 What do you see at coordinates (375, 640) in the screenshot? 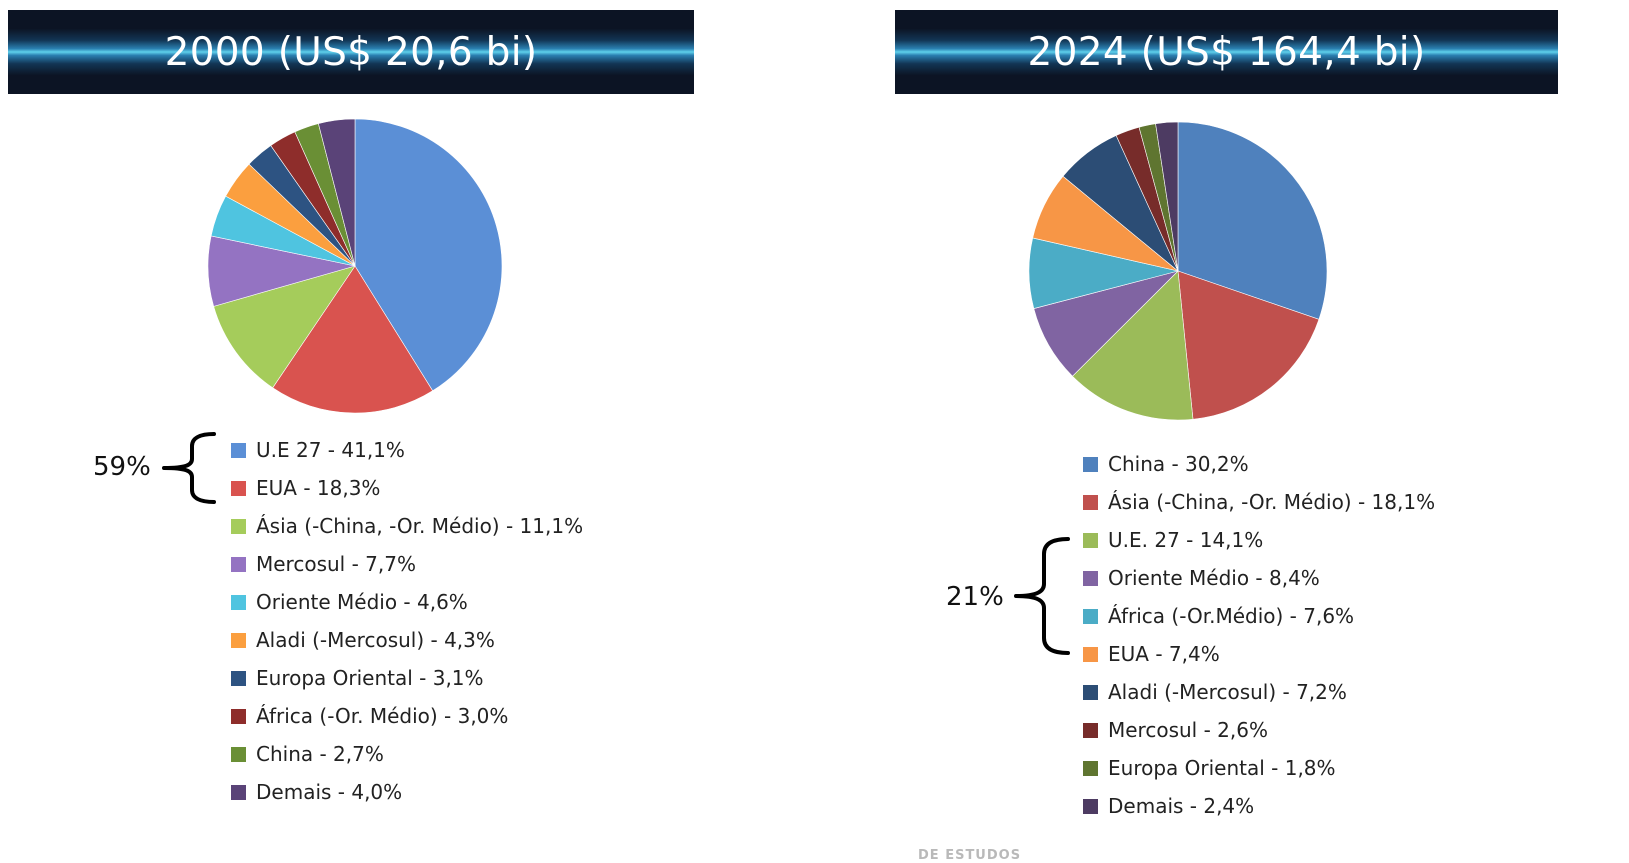
I see `legend-label: Aladi (-Mercosul) - 4,3%` at bounding box center [375, 640].